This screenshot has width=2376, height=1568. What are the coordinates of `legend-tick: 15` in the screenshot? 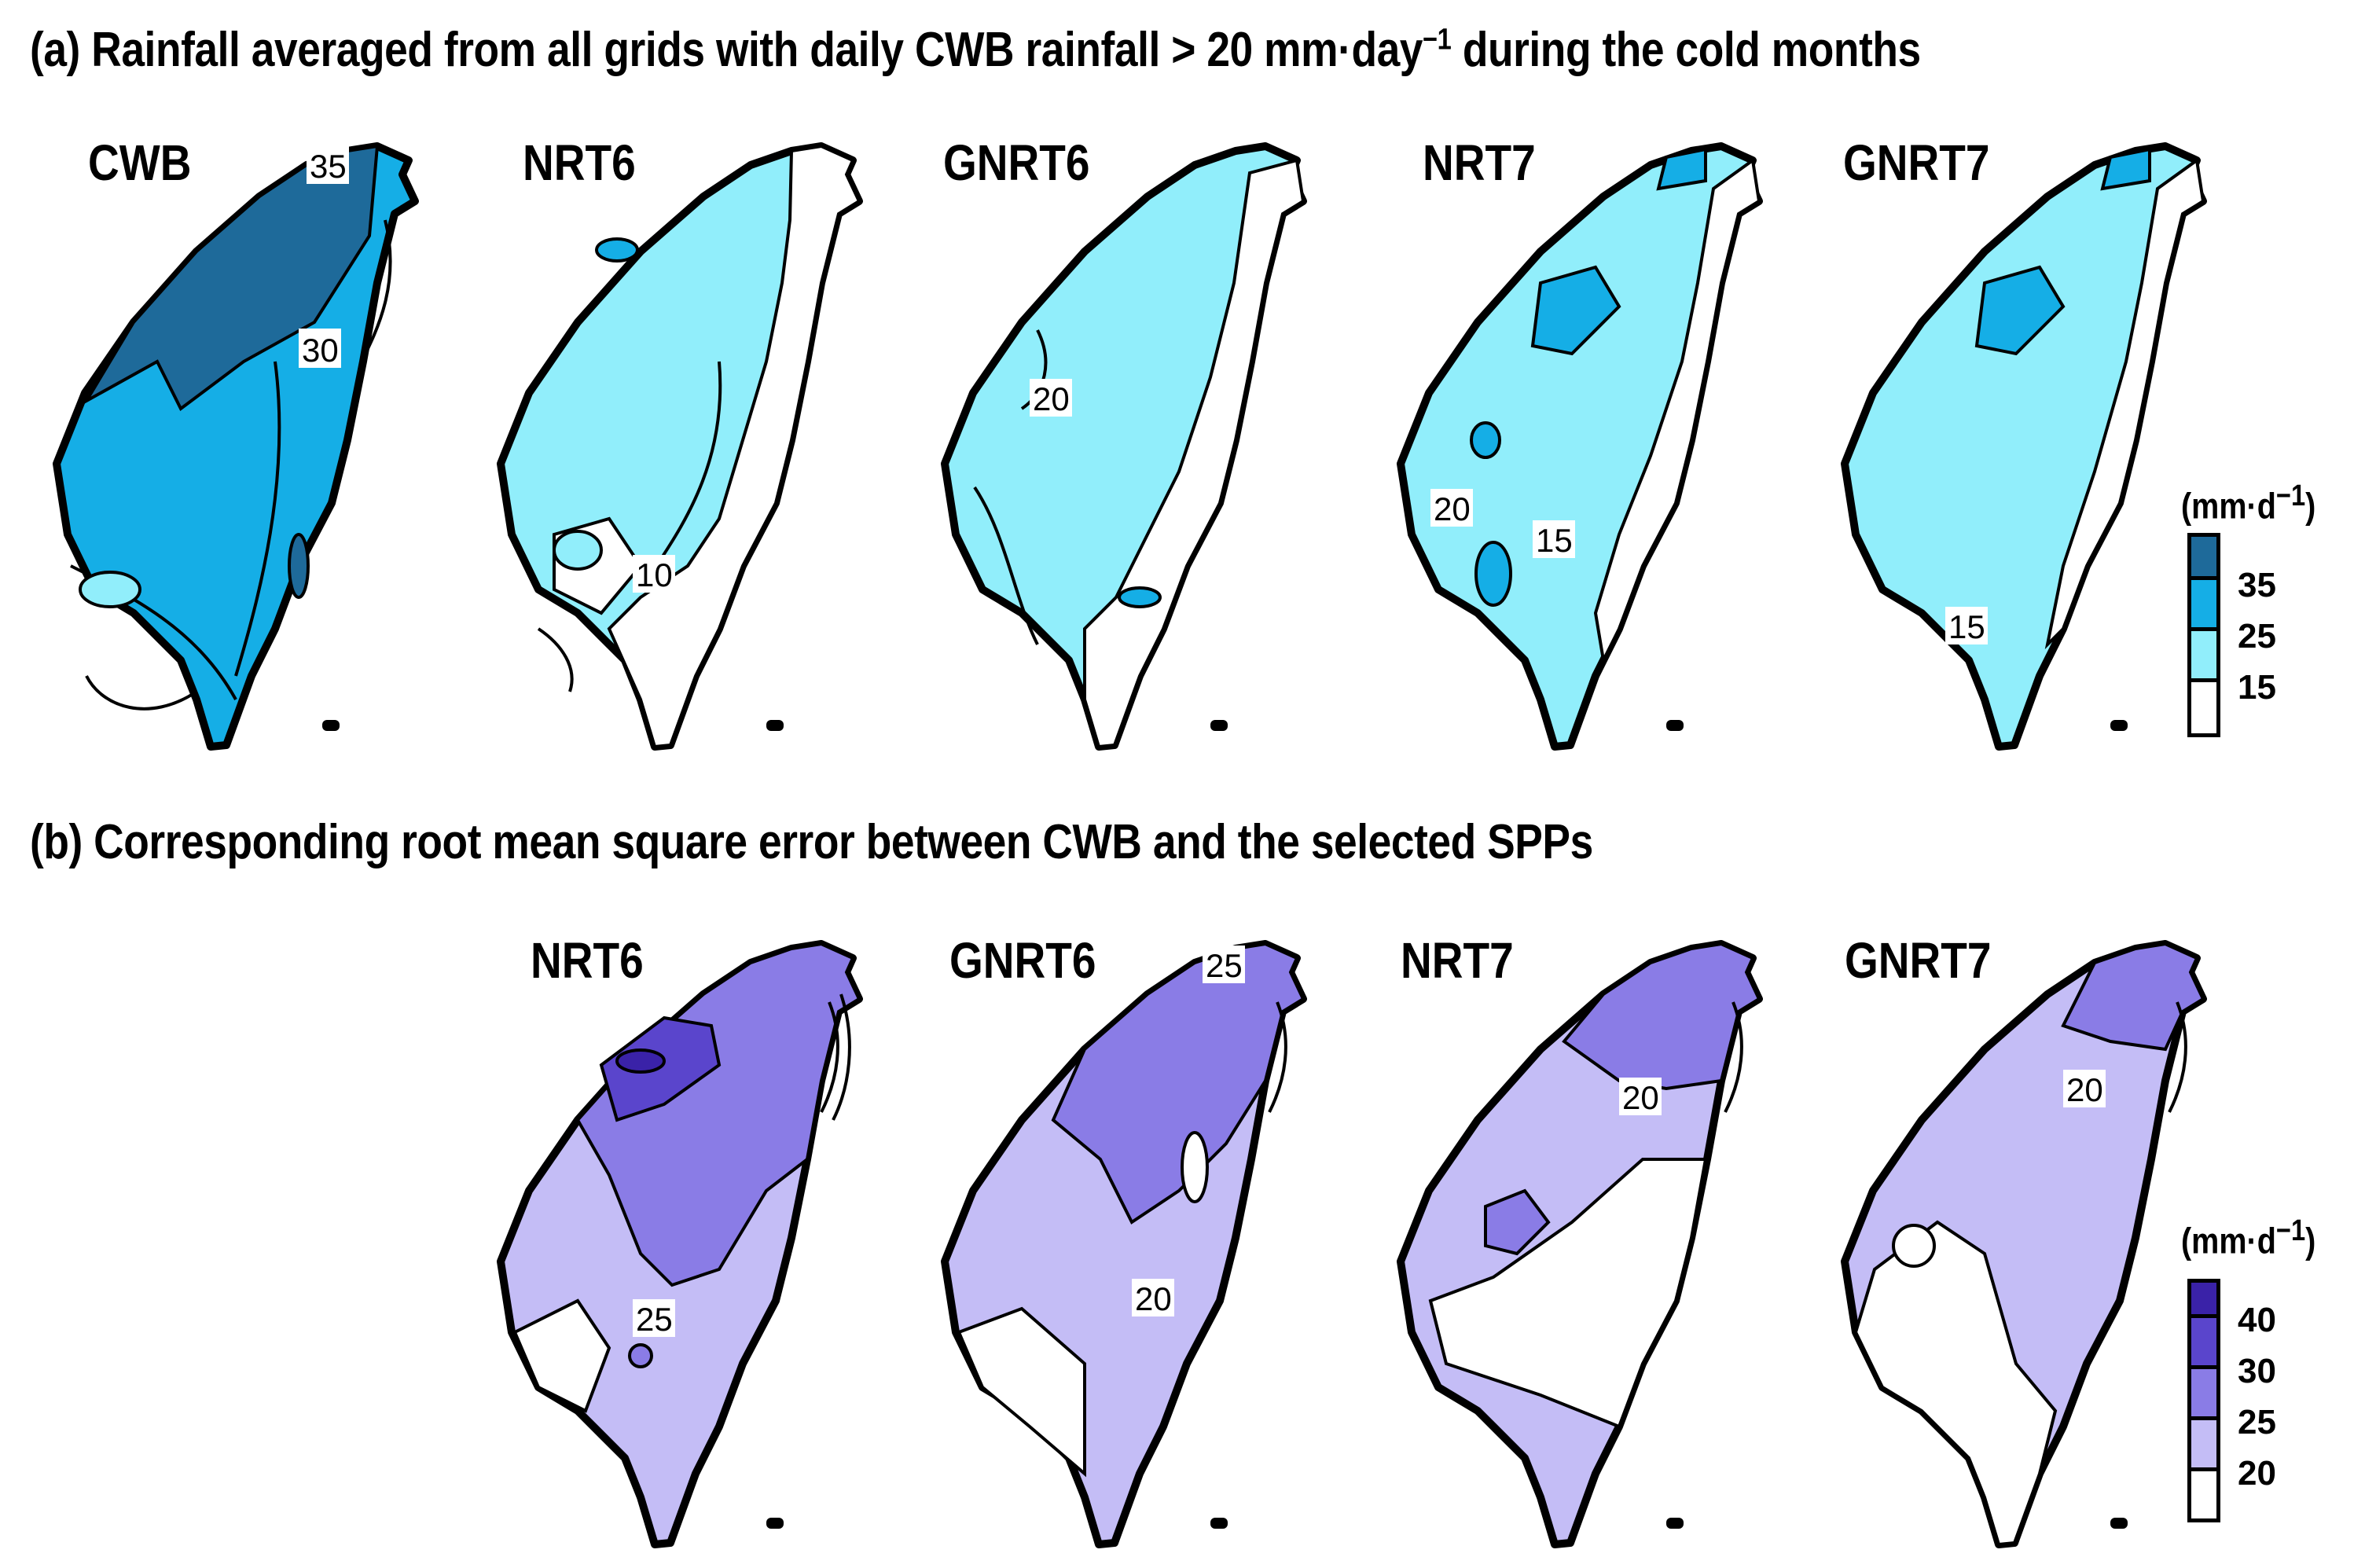 It's located at (2257, 687).